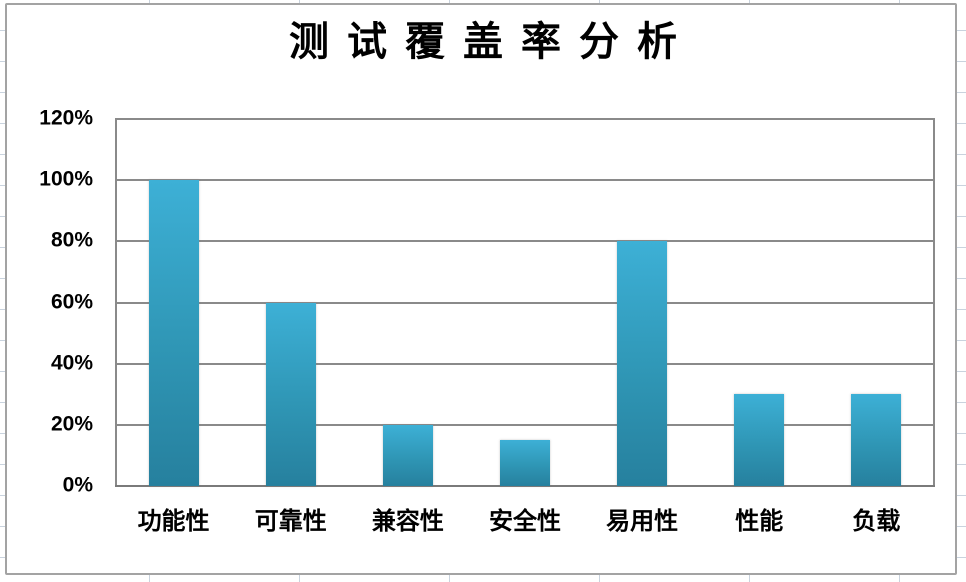 The width and height of the screenshot is (966, 582). Describe the element at coordinates (525, 463) in the screenshot. I see `bar-安全性` at that location.